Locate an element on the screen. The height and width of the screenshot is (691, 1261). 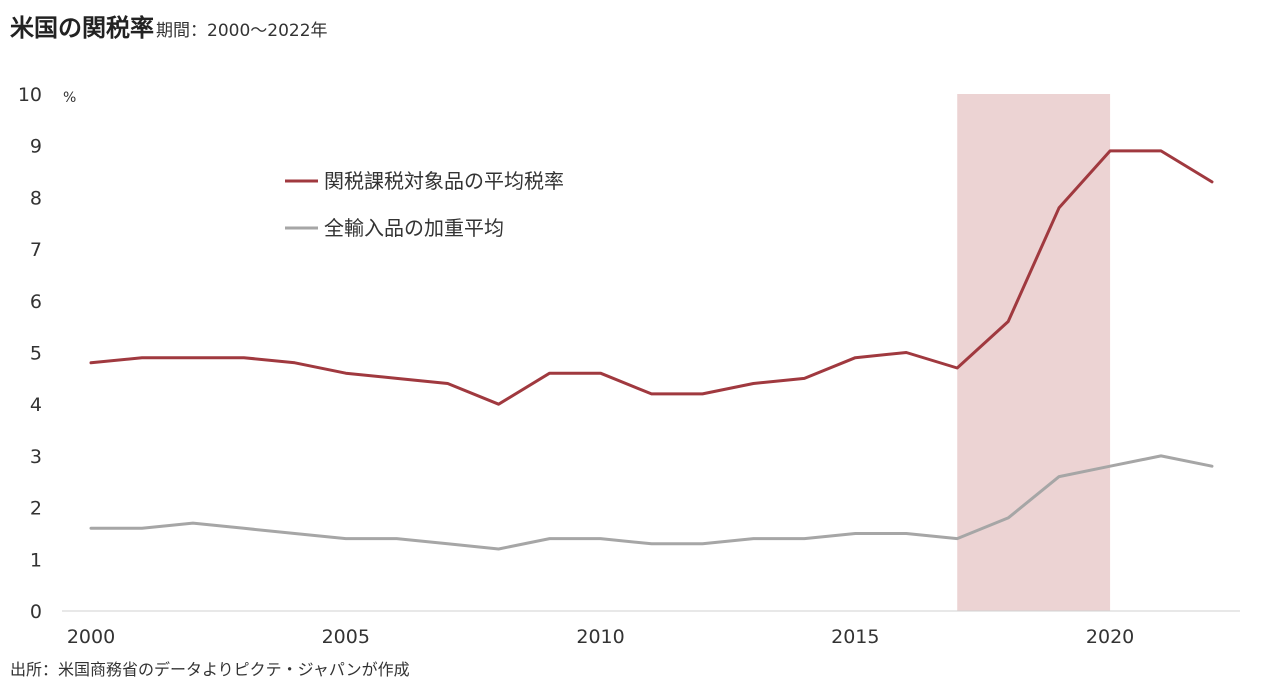
y-tick-label: 6 is located at coordinates (36, 302).